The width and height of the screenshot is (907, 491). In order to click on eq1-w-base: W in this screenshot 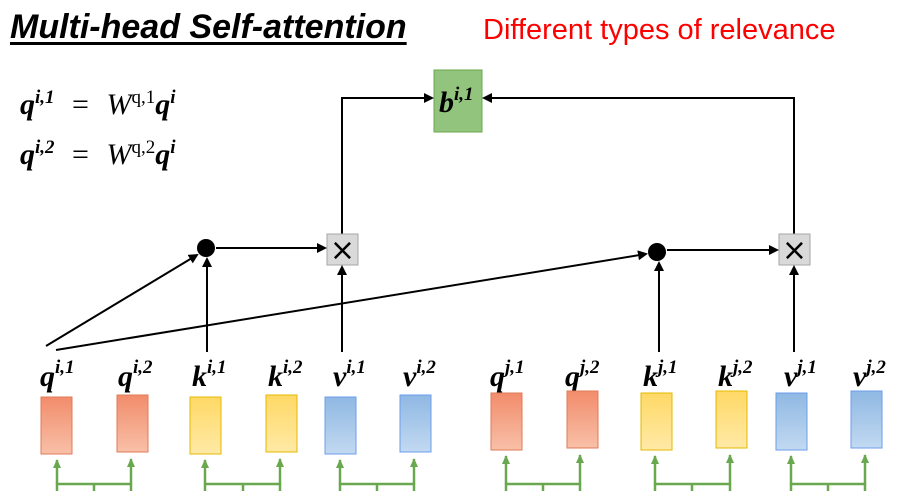, I will do `click(119, 104)`.